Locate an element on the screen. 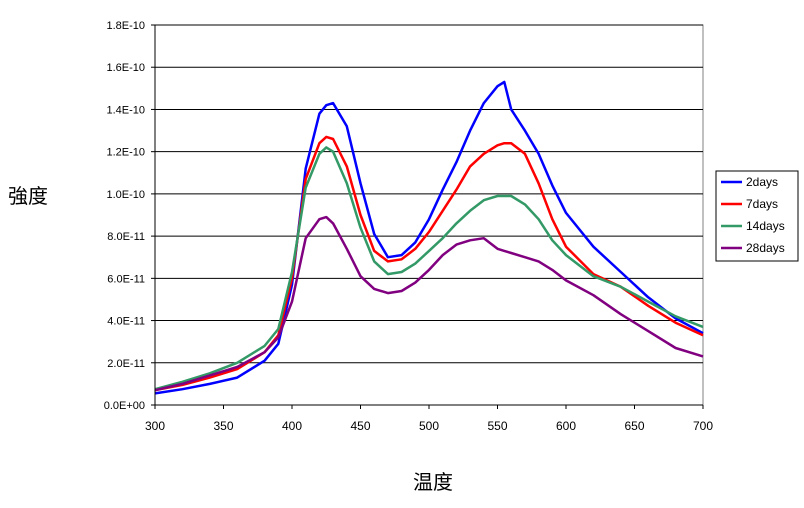 Image resolution: width=804 pixels, height=508 pixels. x-axis-ticks: 300 350 400 450 500 550 600 650 700 is located at coordinates (429, 419).